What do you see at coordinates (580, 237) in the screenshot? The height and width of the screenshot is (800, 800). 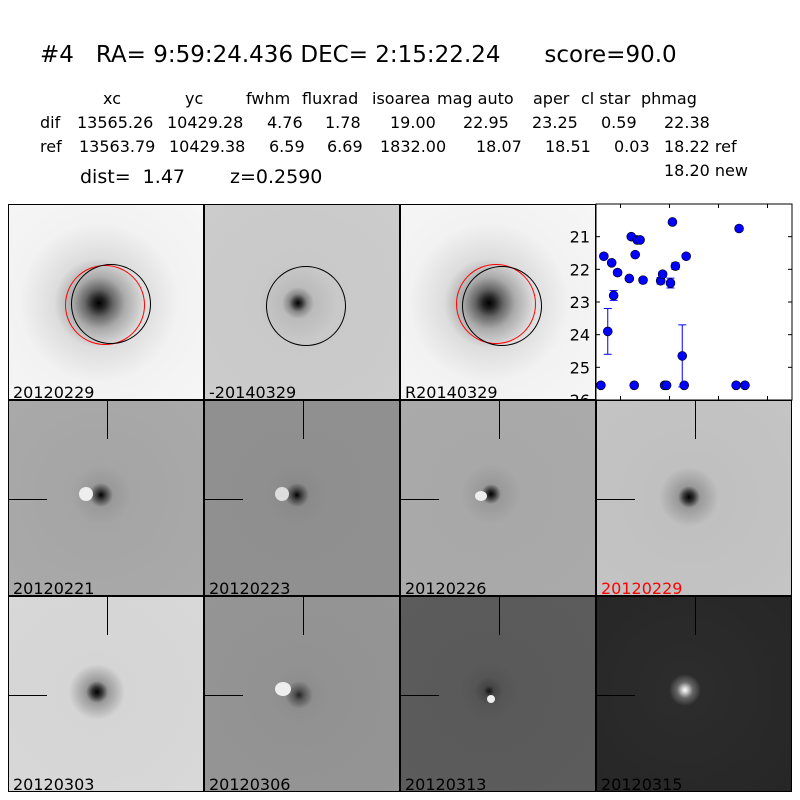 I see `y-tick-label: 21` at bounding box center [580, 237].